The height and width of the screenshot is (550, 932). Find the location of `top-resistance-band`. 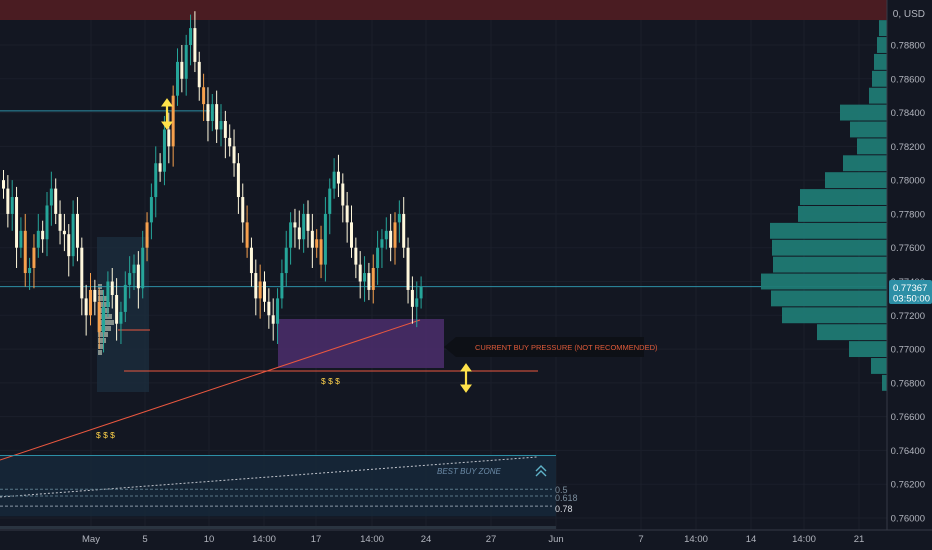

top-resistance-band is located at coordinates (443, 10).